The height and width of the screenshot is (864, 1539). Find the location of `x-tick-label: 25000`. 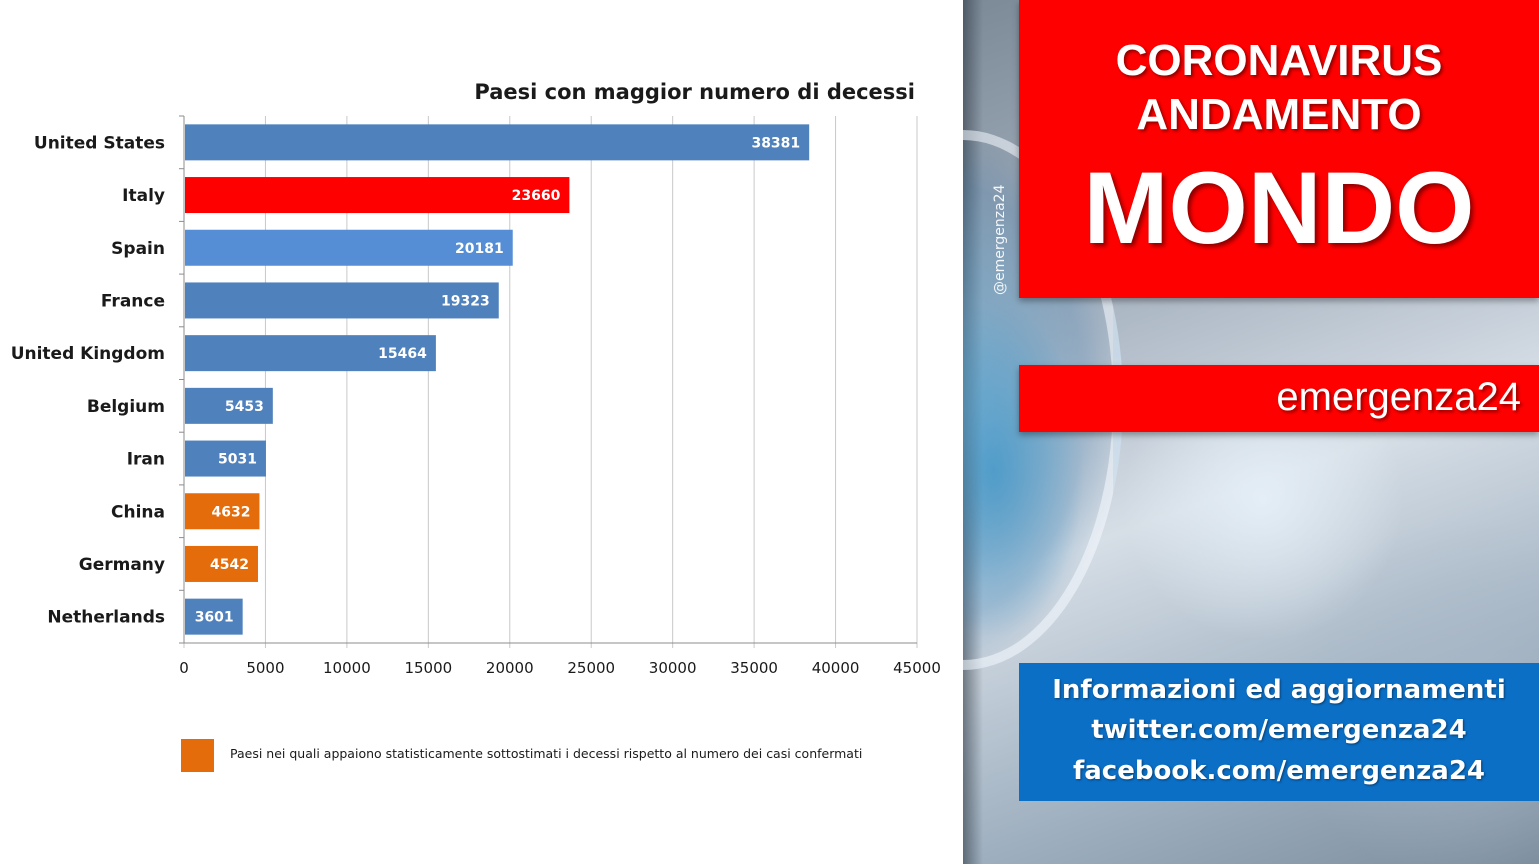

x-tick-label: 25000 is located at coordinates (591, 668).